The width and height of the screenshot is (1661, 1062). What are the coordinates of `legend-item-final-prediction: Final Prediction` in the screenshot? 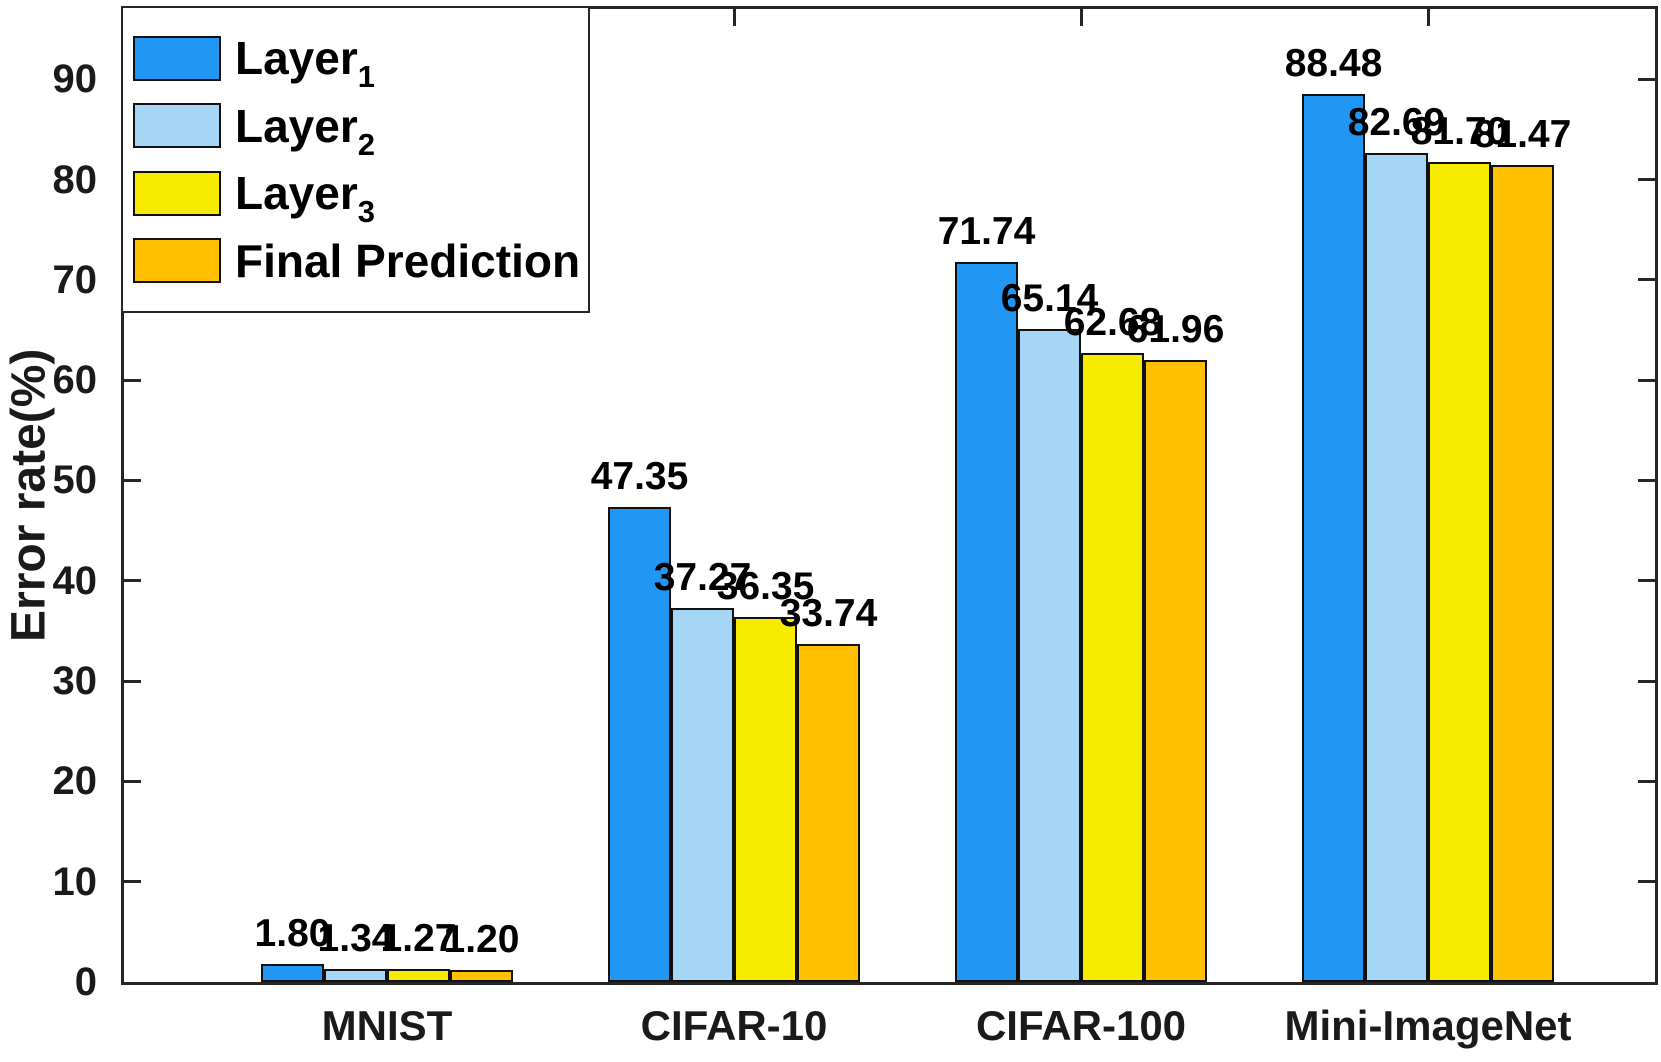 It's located at (360, 261).